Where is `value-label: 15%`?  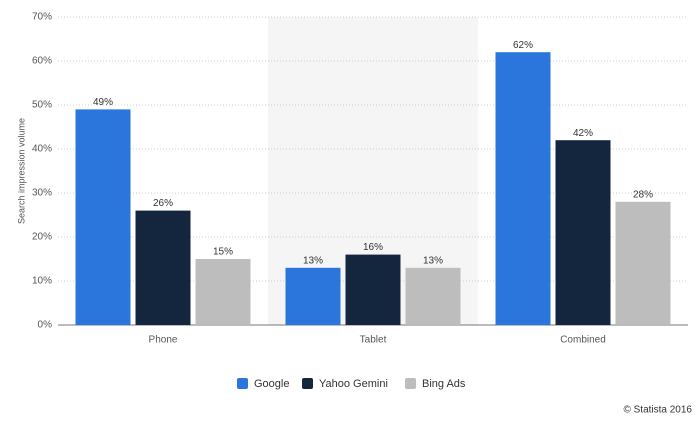 value-label: 15% is located at coordinates (223, 252).